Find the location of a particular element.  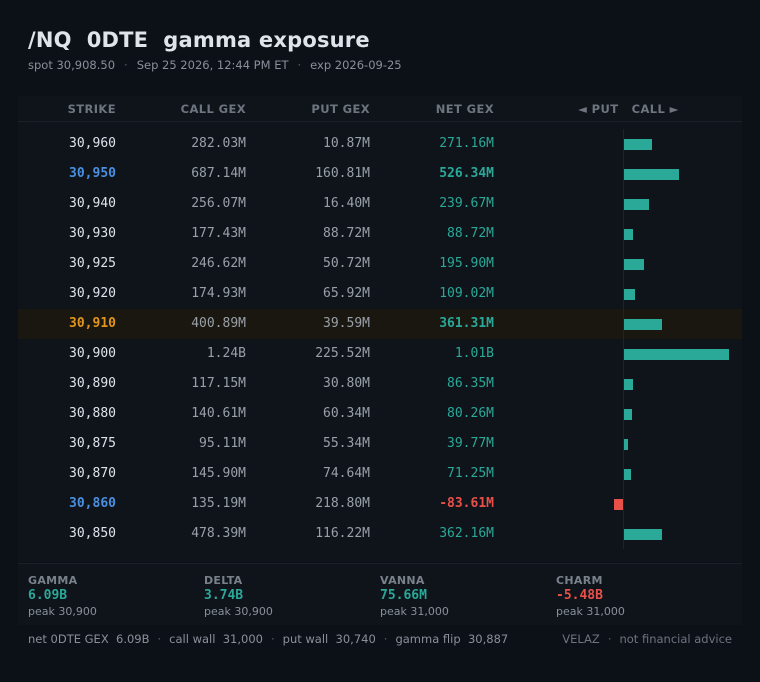

column-header-call-gex: CALL GEX is located at coordinates (213, 109).